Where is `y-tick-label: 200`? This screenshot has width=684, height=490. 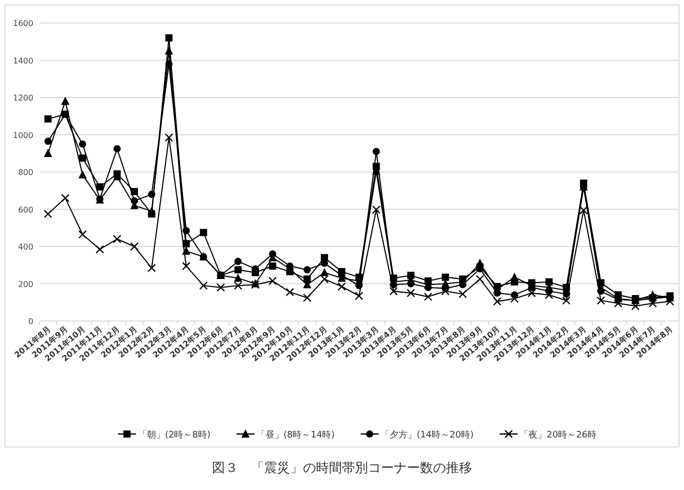
y-tick-label: 200 is located at coordinates (26, 284).